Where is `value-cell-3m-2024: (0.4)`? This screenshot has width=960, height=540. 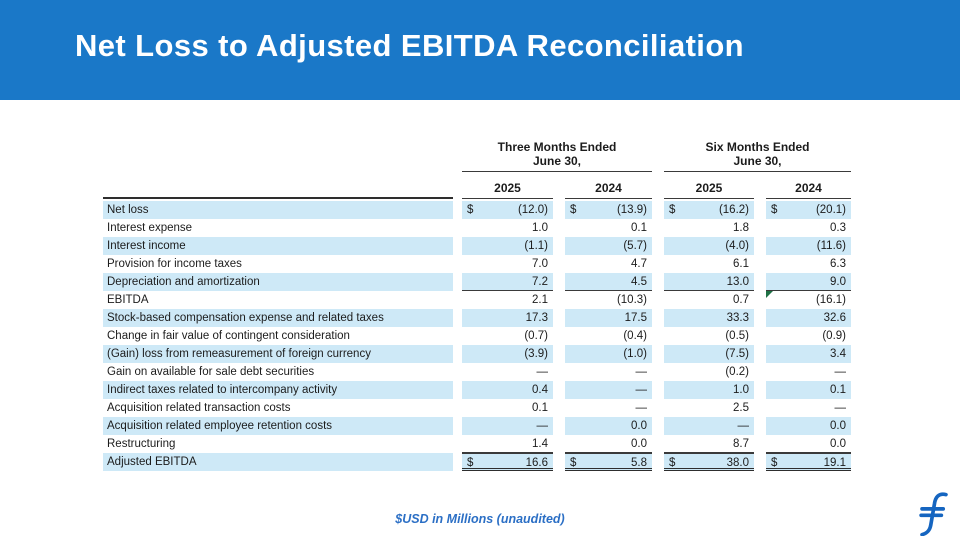 value-cell-3m-2024: (0.4) is located at coordinates (608, 336).